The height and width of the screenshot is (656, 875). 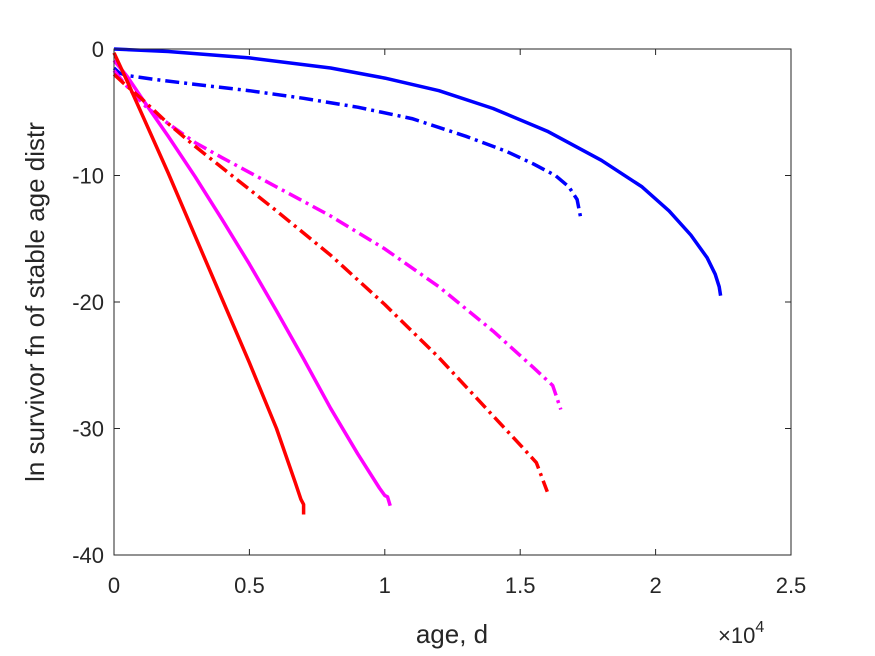 What do you see at coordinates (88, 302) in the screenshot?
I see `y-tick-label: -20` at bounding box center [88, 302].